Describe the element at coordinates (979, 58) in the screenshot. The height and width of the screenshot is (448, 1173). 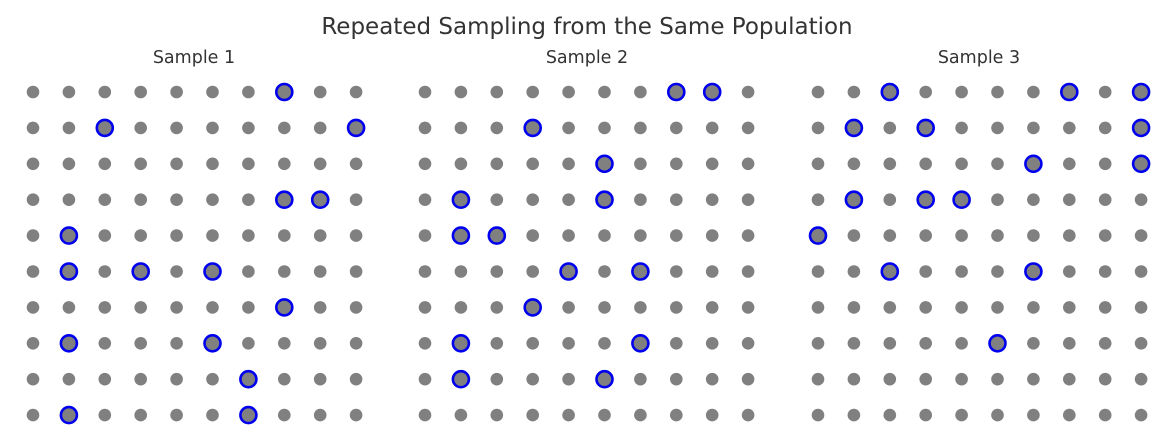
I see `panel-title-sample-3: Sample 3` at that location.